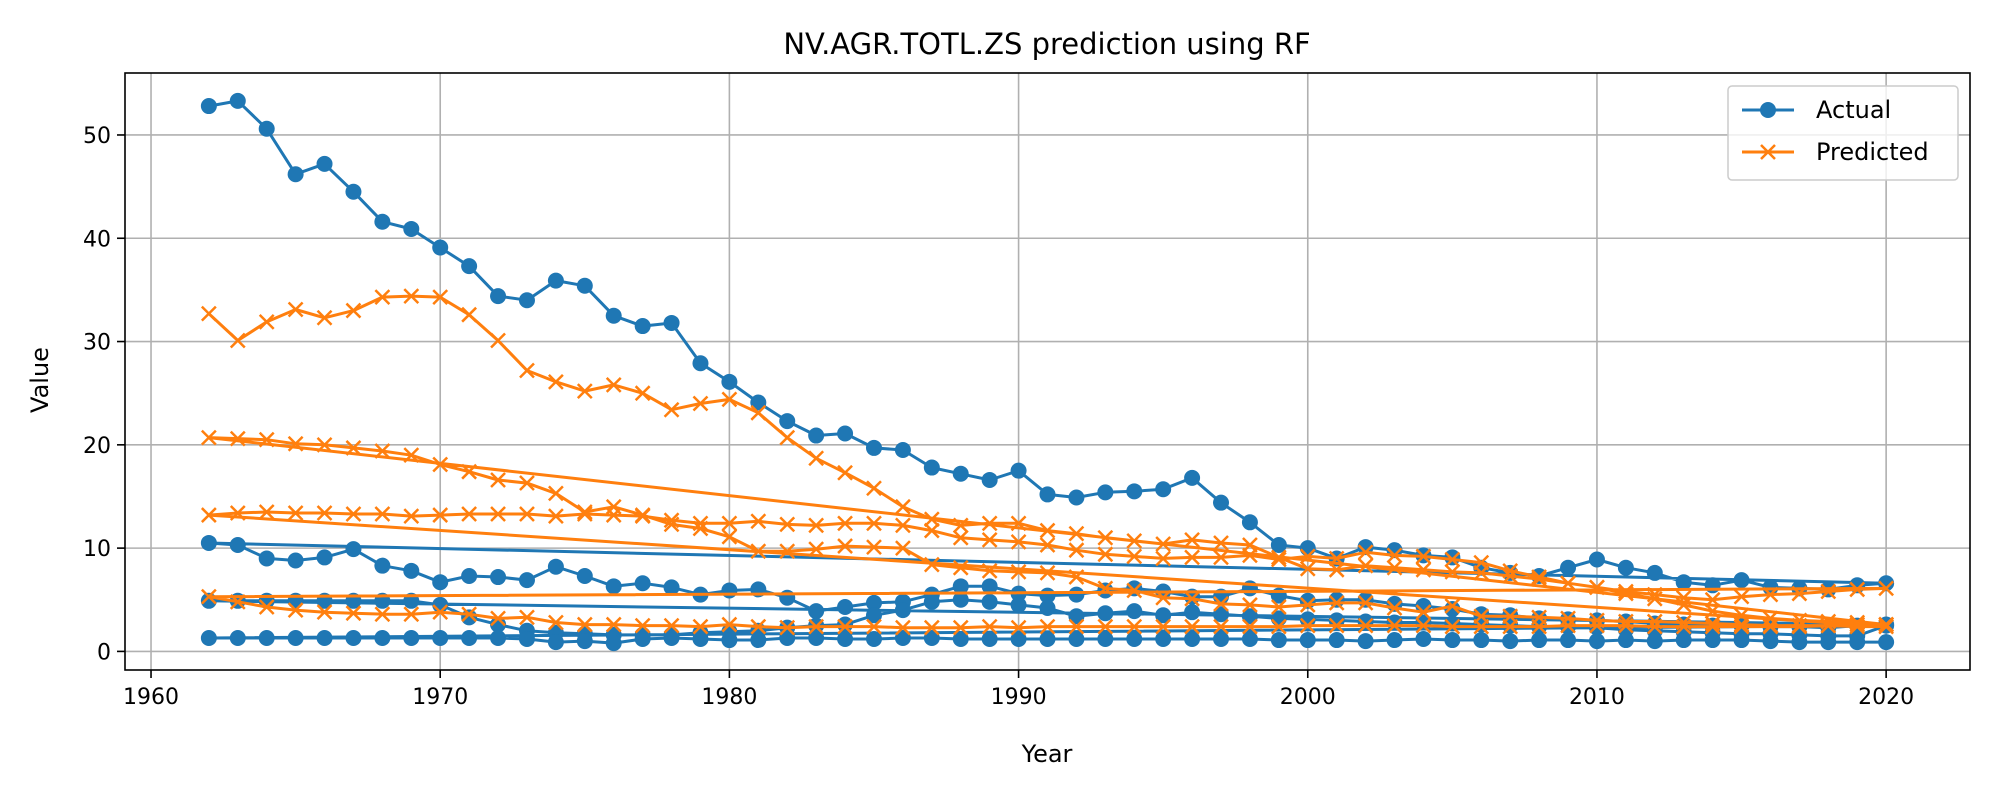 The width and height of the screenshot is (2000, 800). I want to click on x-tick-label: 2000, so click(1308, 697).